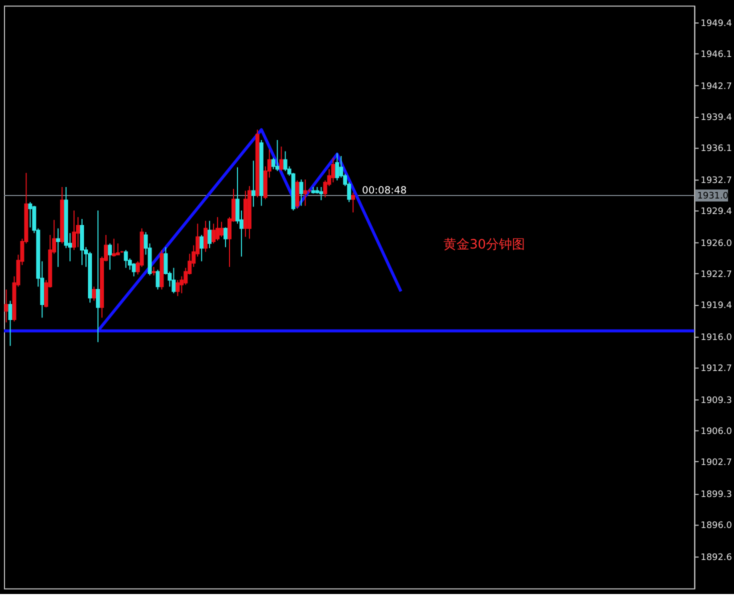 Image resolution: width=734 pixels, height=597 pixels. I want to click on y-tick-label: 1939.4, so click(716, 117).